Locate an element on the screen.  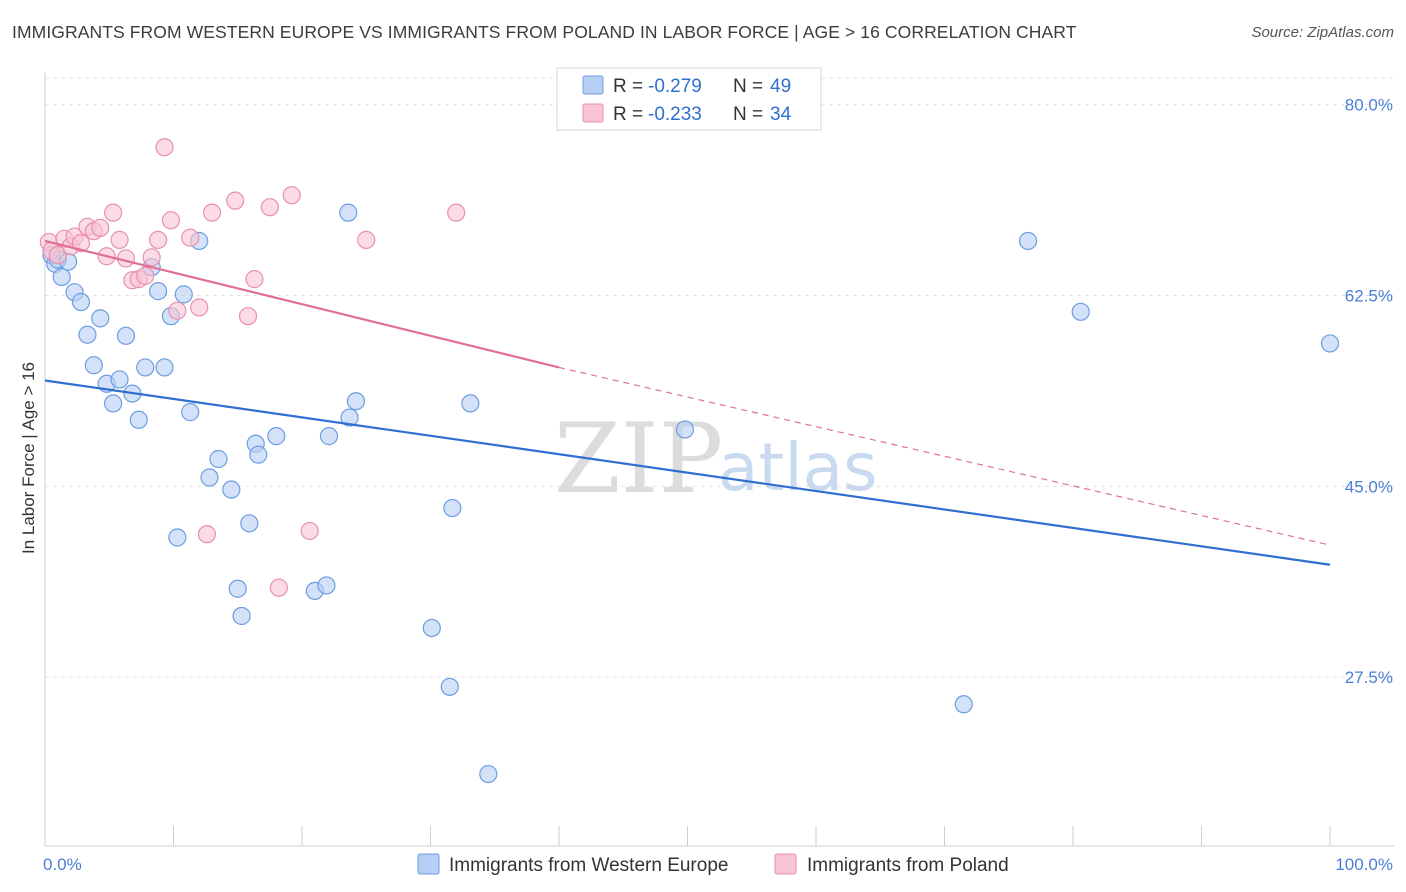
legend-n-label-1: N = is located at coordinates (748, 86).